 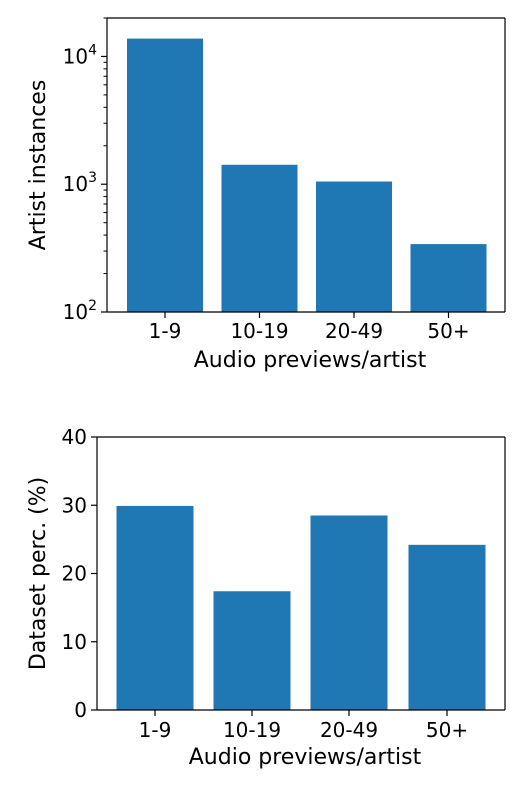 What do you see at coordinates (80, 183) in the screenshot?
I see `y-tick-label: 10³` at bounding box center [80, 183].